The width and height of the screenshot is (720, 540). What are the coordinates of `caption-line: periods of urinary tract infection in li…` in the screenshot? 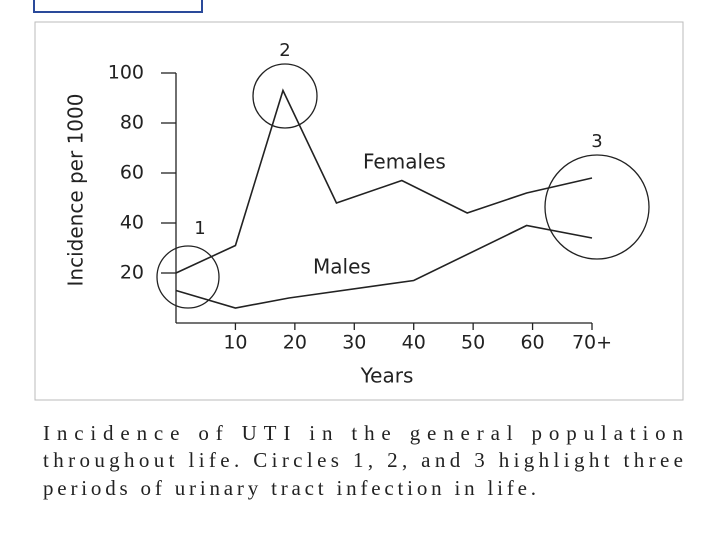 It's located at (289, 488).